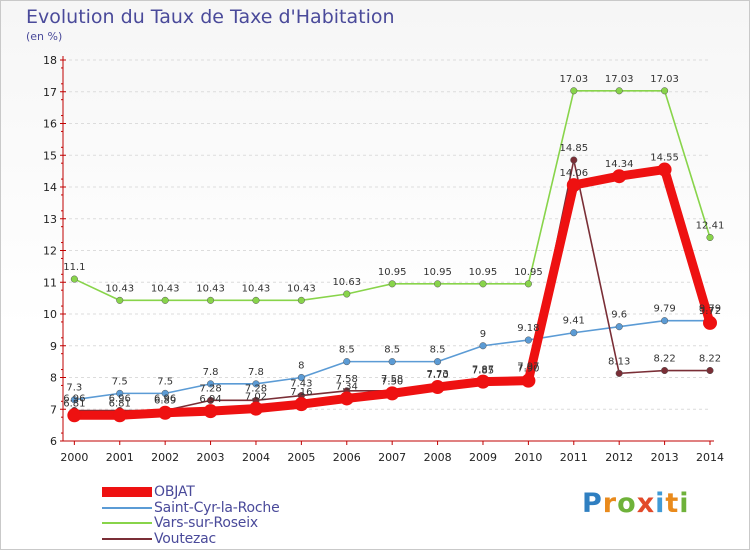  I want to click on x-tick-label: 2003, so click(211, 457).